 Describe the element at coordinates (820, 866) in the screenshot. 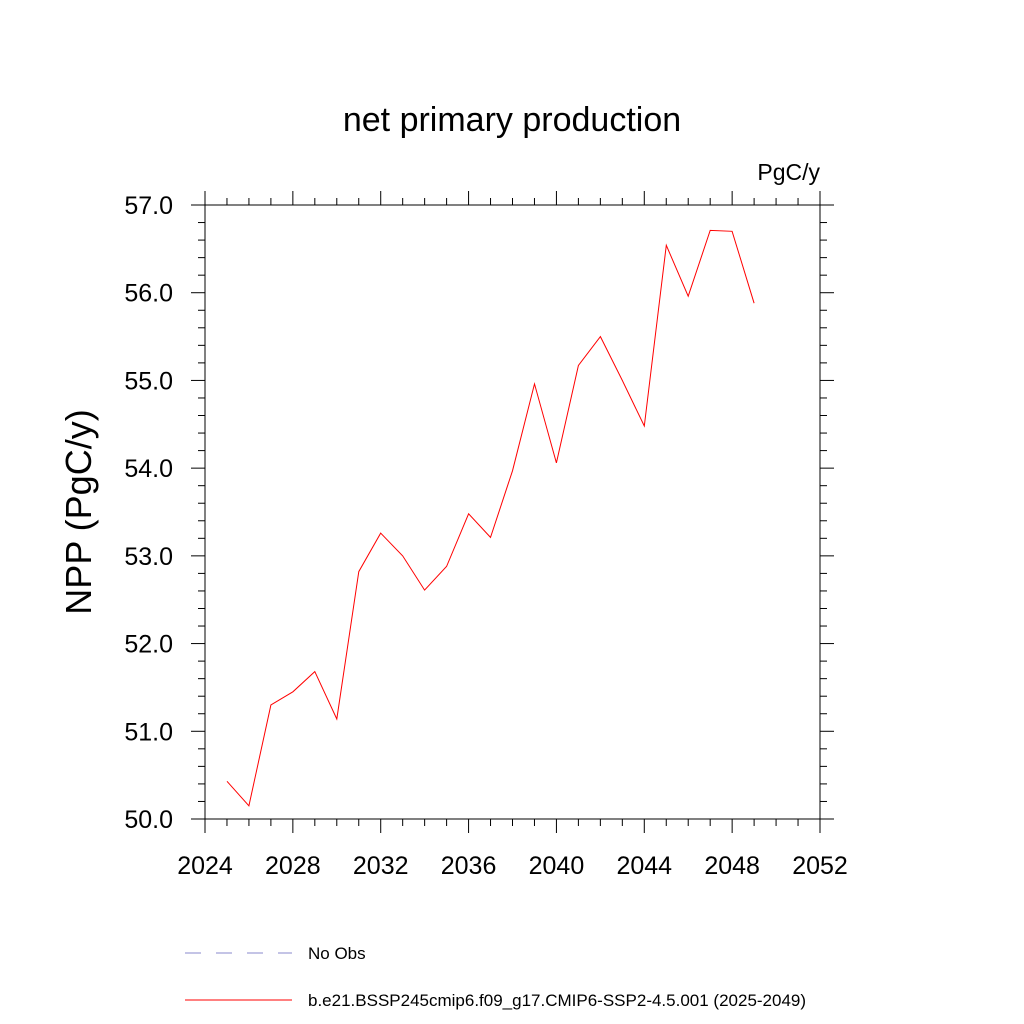

I see `x-tick-label: 2052` at that location.